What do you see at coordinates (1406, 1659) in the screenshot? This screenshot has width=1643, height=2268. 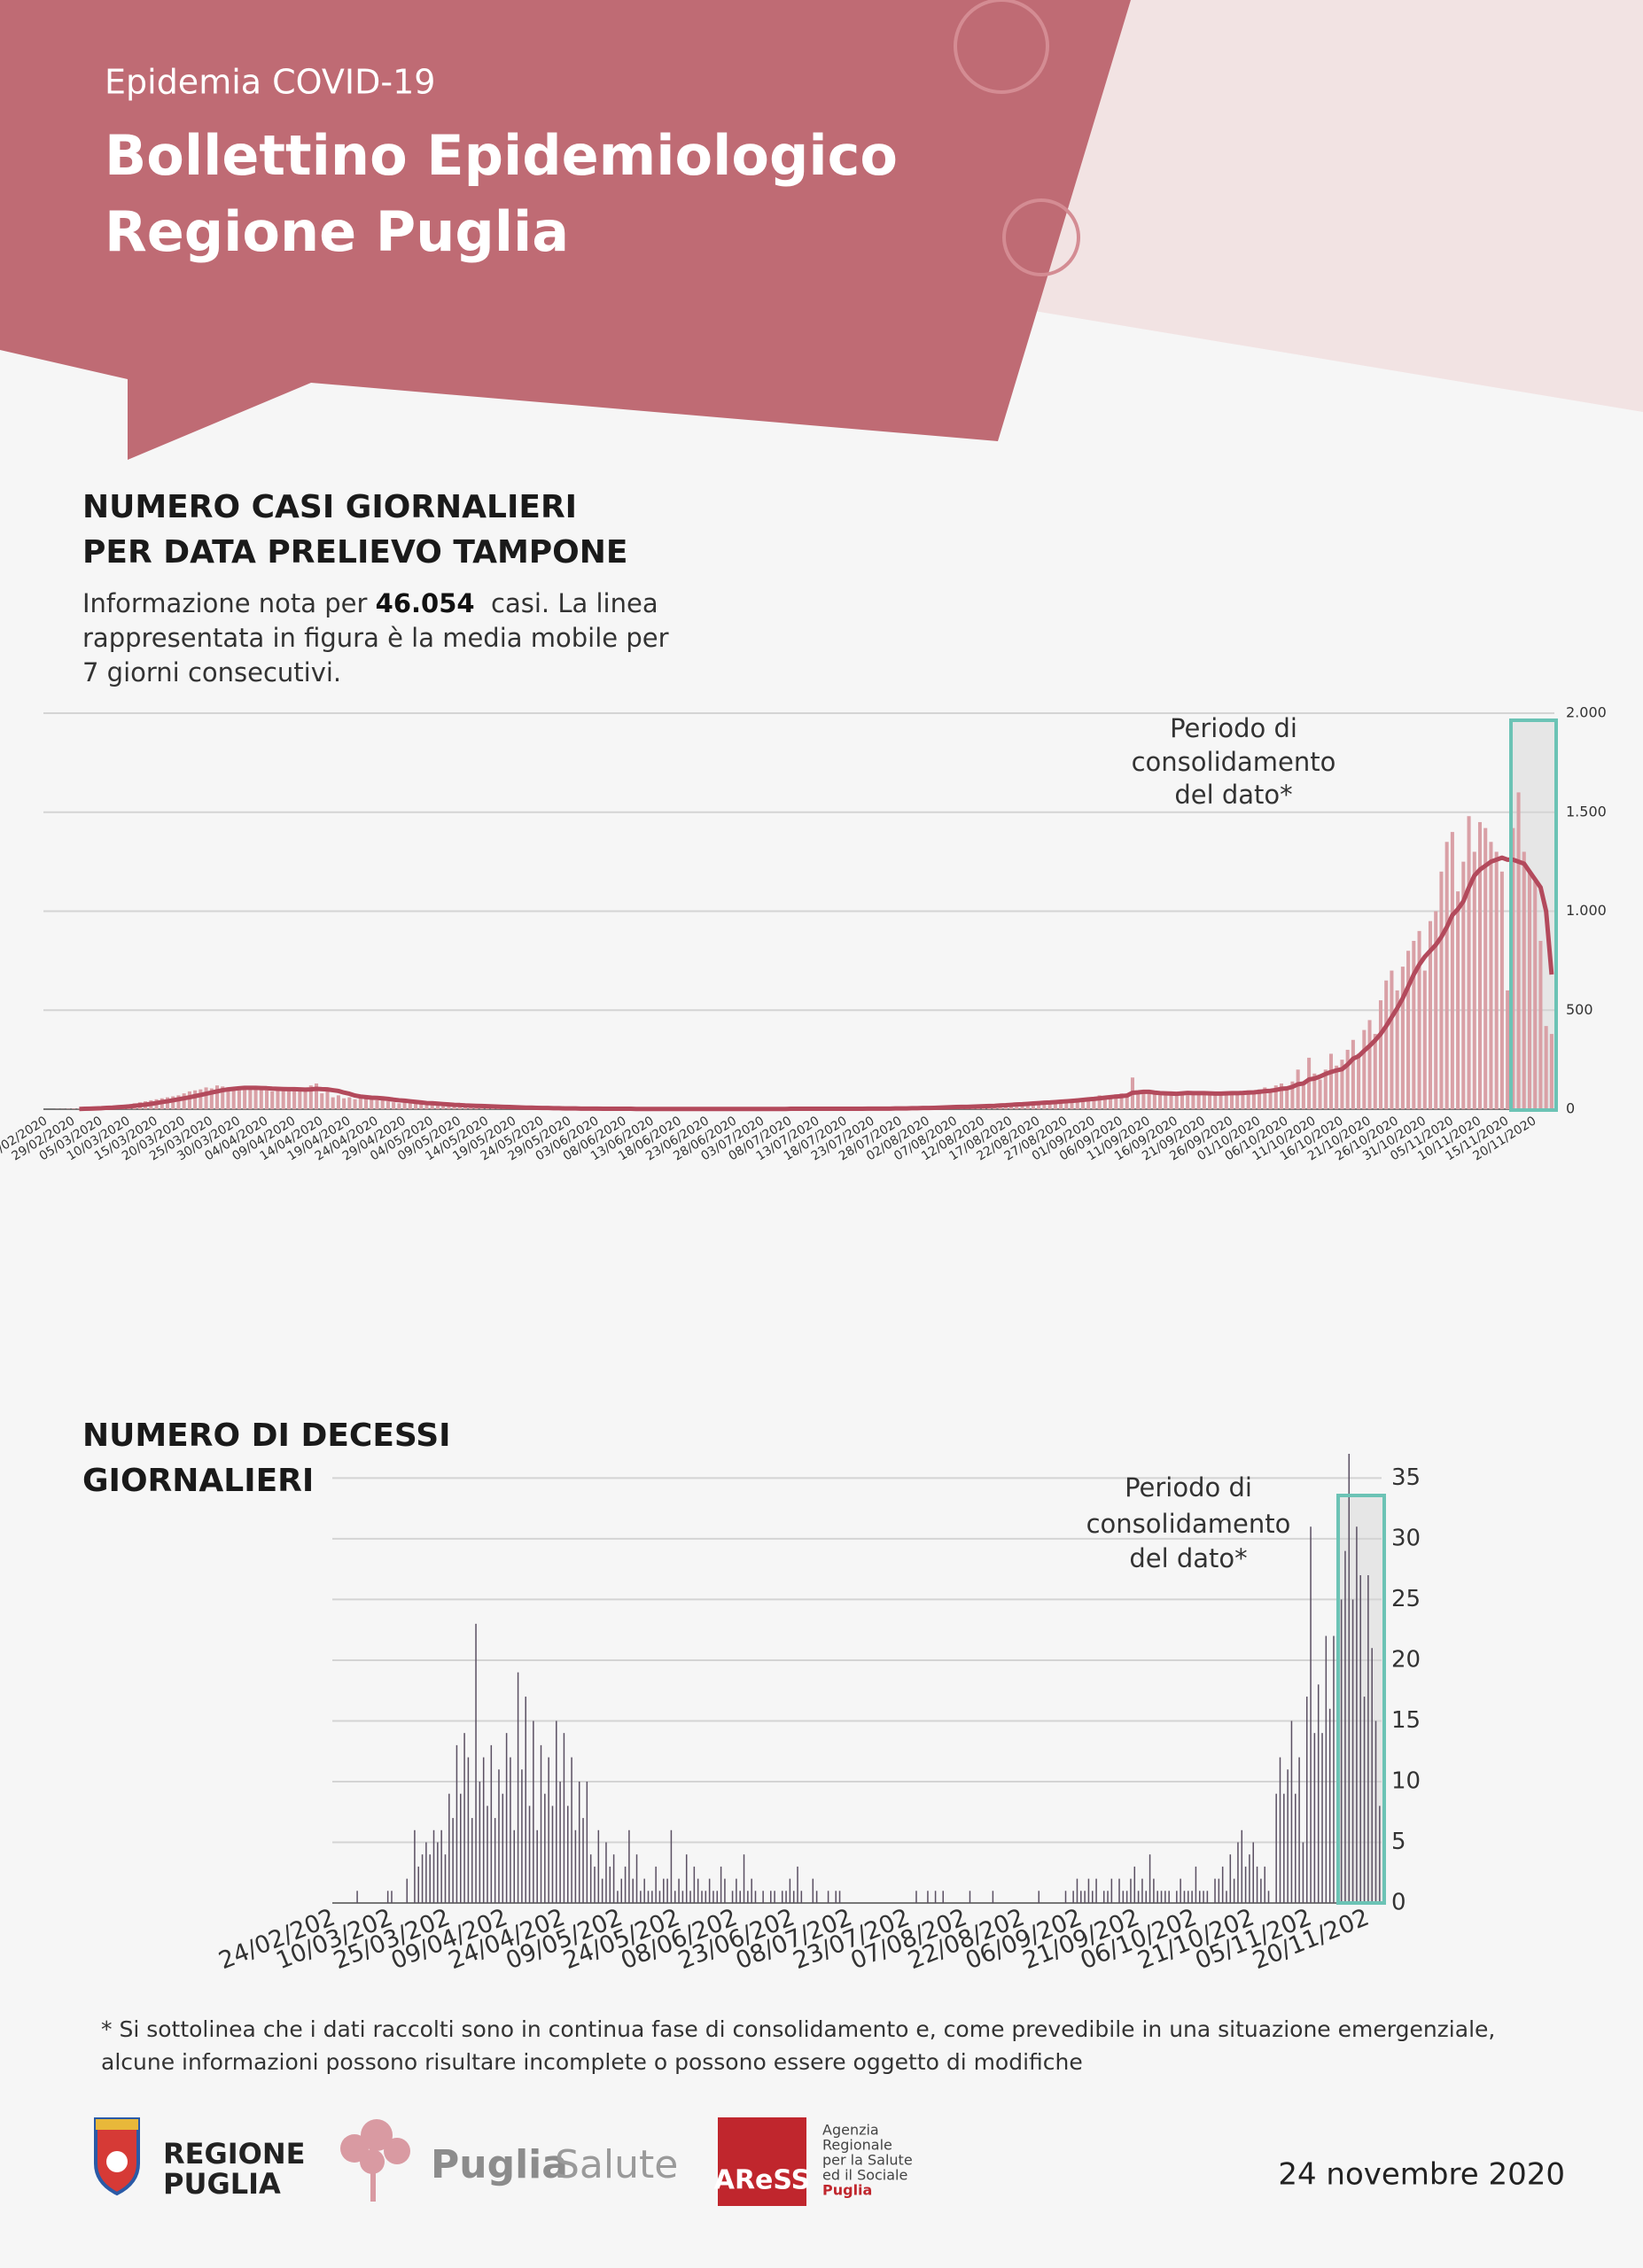 I see `y-tick-label: 20` at bounding box center [1406, 1659].